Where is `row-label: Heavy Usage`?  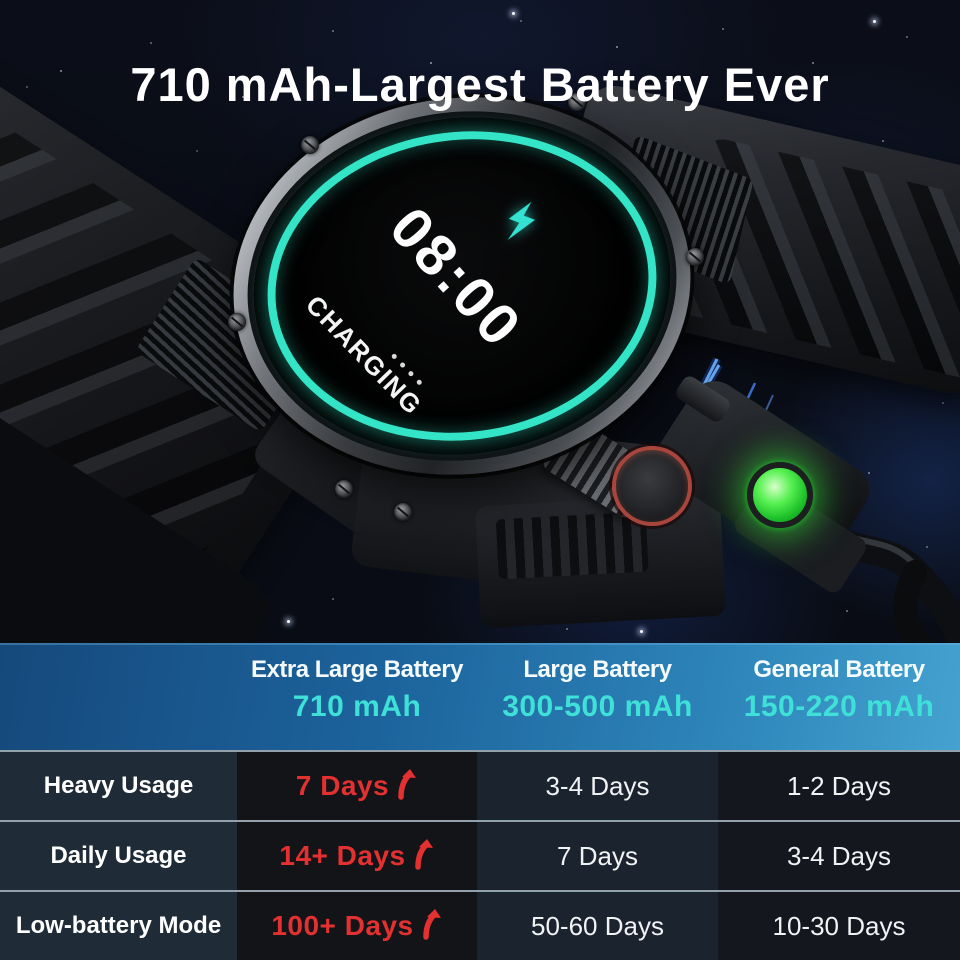
row-label: Heavy Usage is located at coordinates (118, 786).